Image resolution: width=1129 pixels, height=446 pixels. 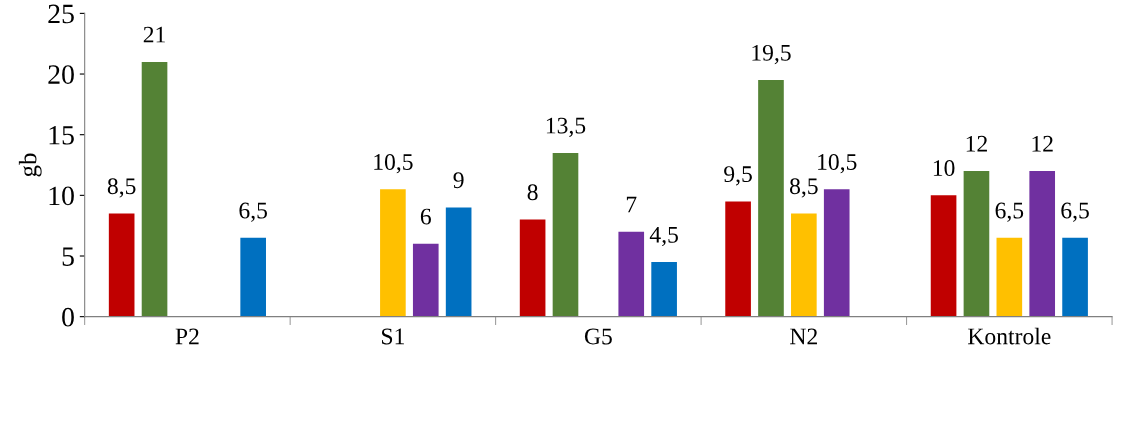 I want to click on data-label: 13,5, so click(x=566, y=127).